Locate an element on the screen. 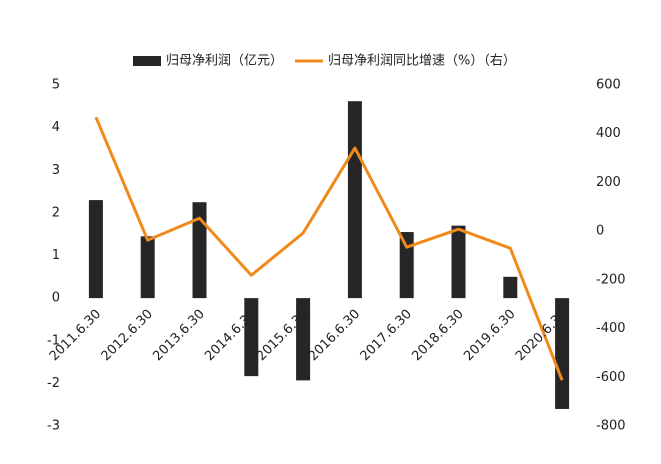  y2-tick-label: -200 is located at coordinates (611, 279).